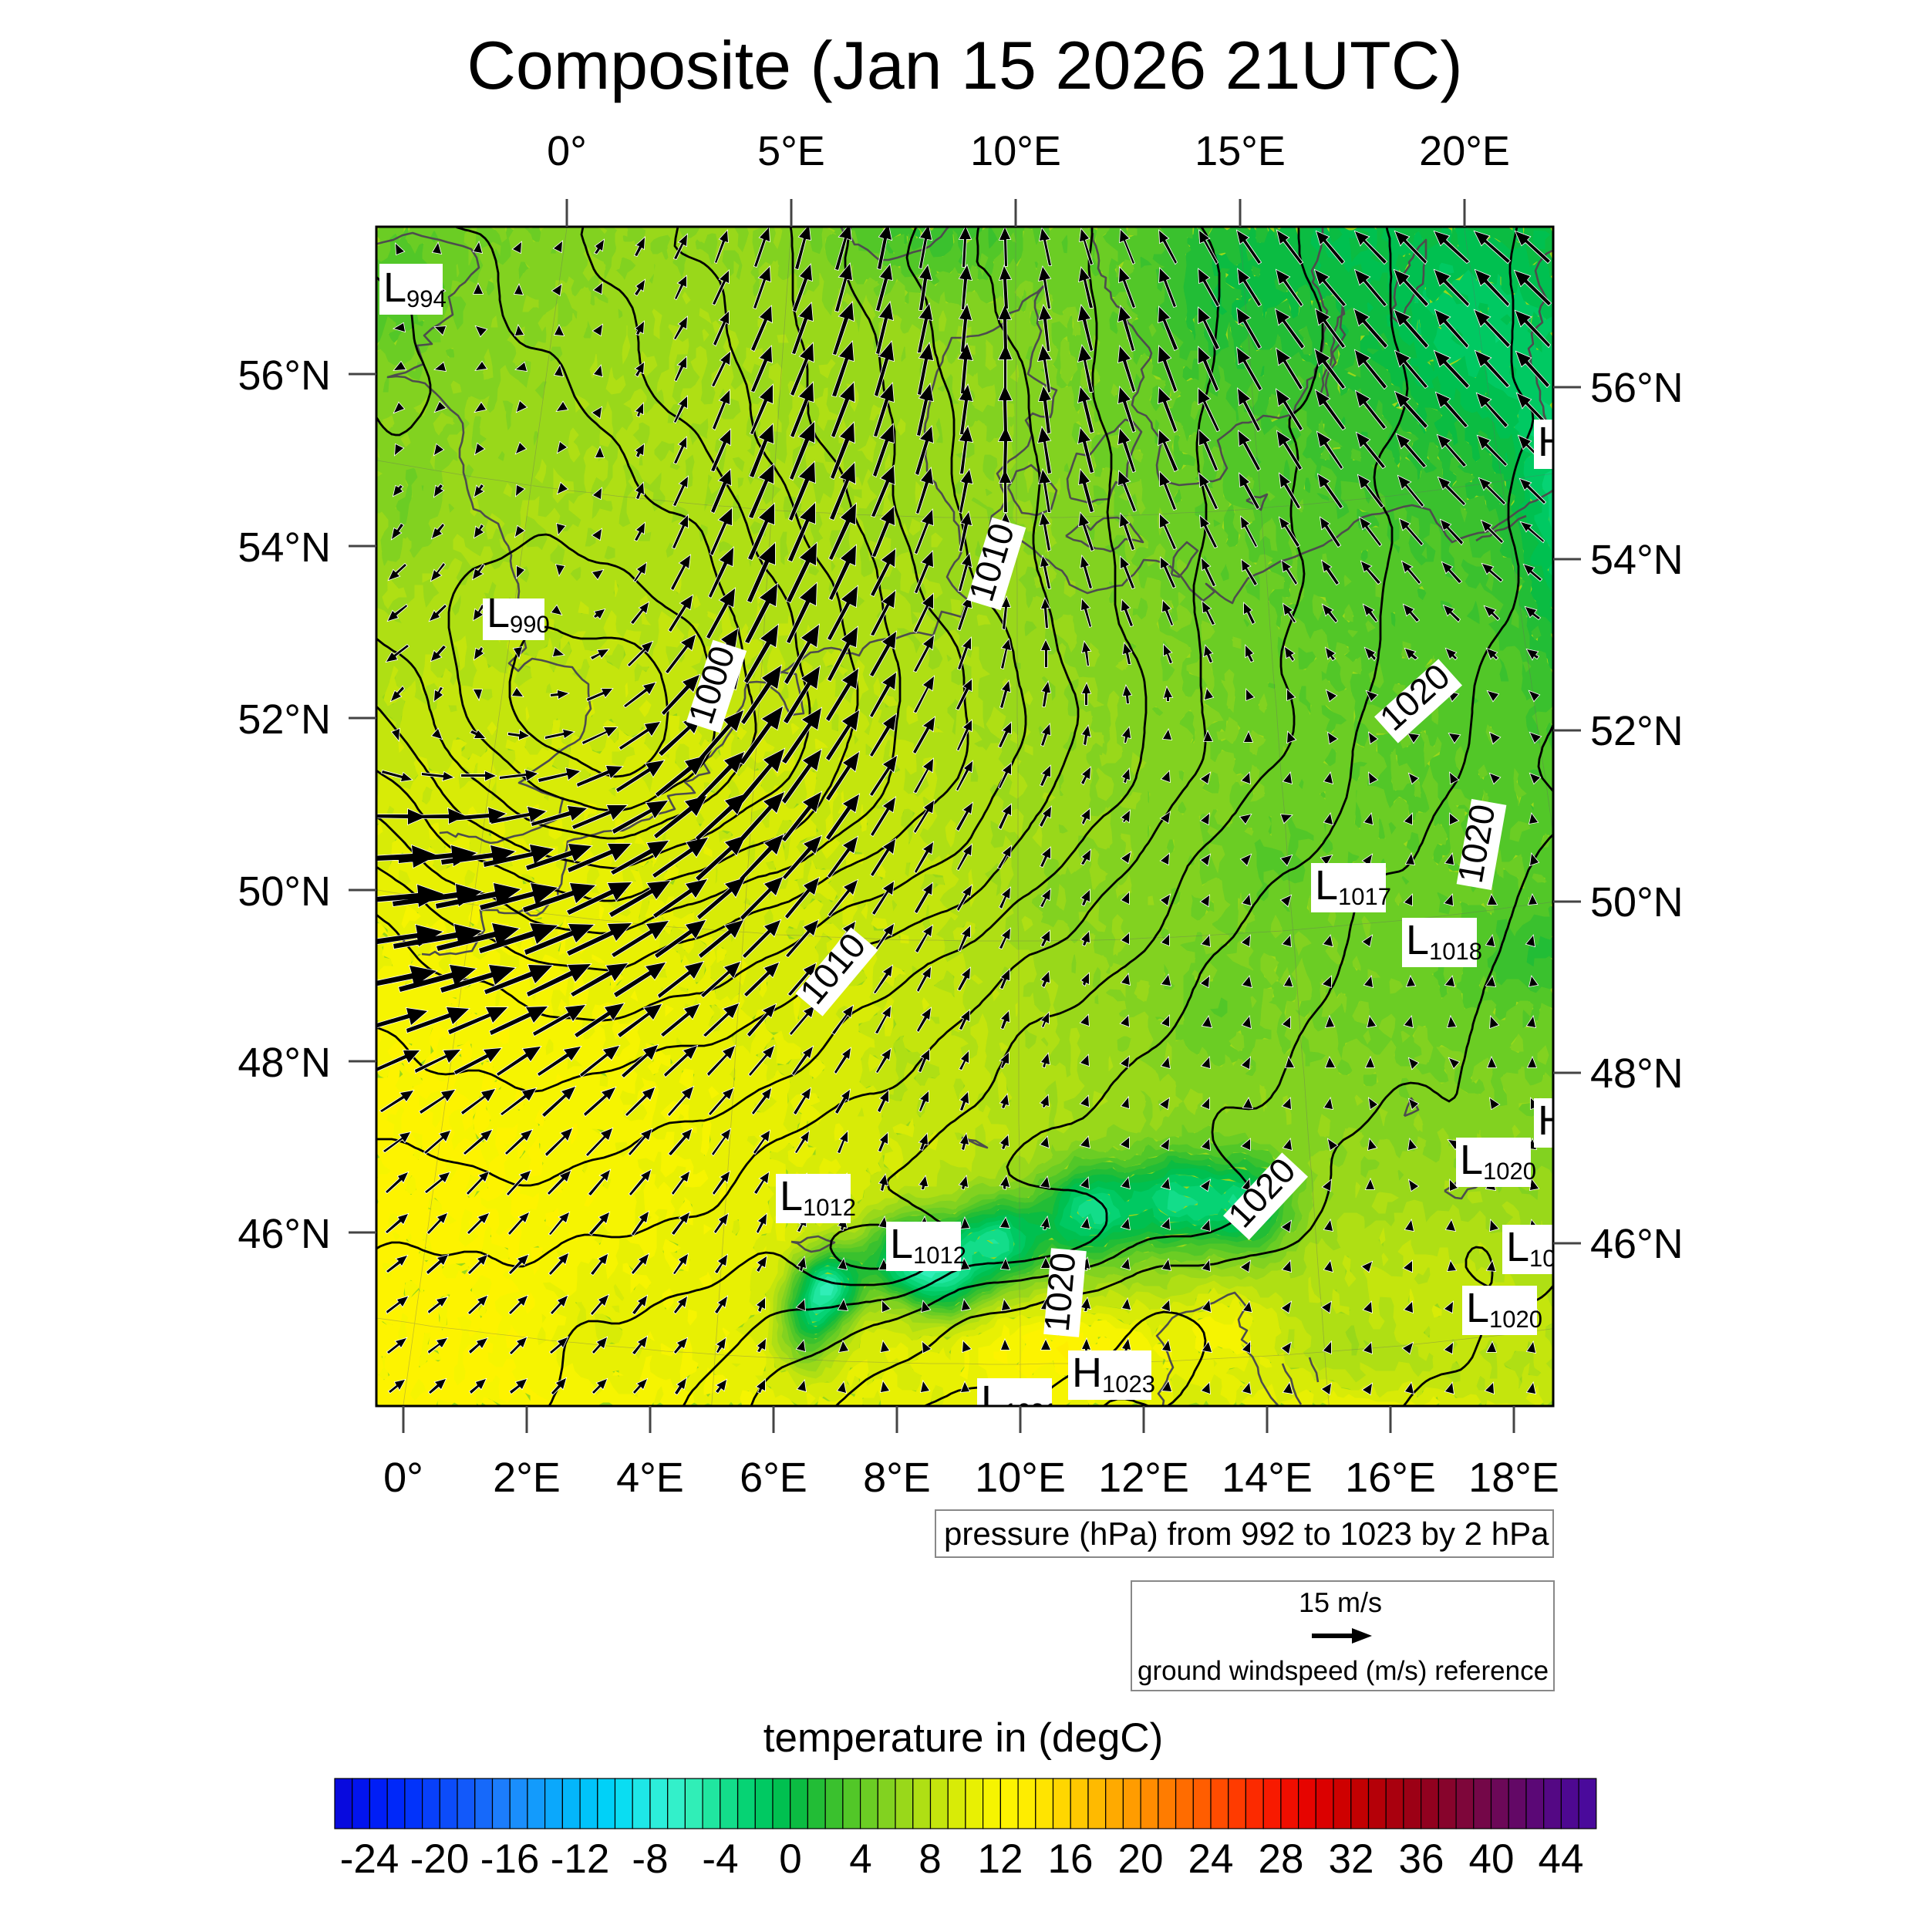 The height and width of the screenshot is (1932, 1928). Describe the element at coordinates (1513, 1478) in the screenshot. I see `svg-text: 18°E` at that location.